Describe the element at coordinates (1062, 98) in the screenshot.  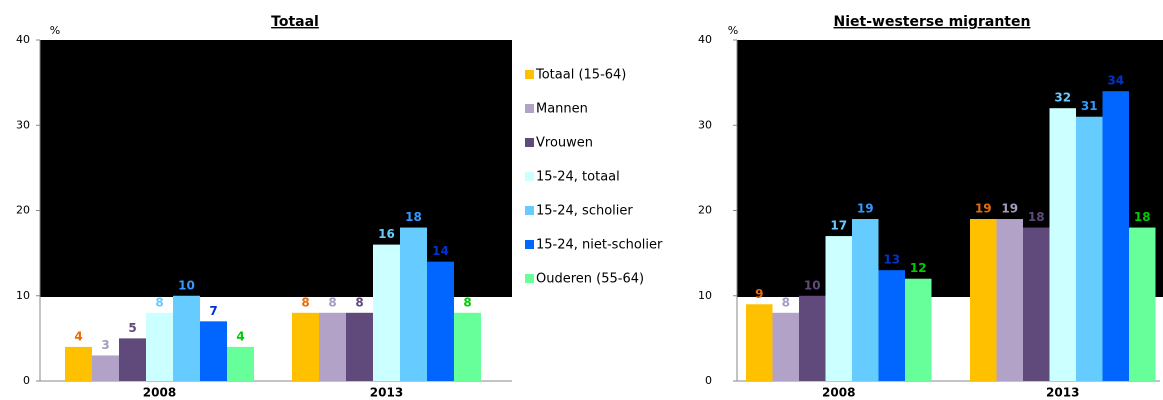
I see `value-label: 32` at that location.